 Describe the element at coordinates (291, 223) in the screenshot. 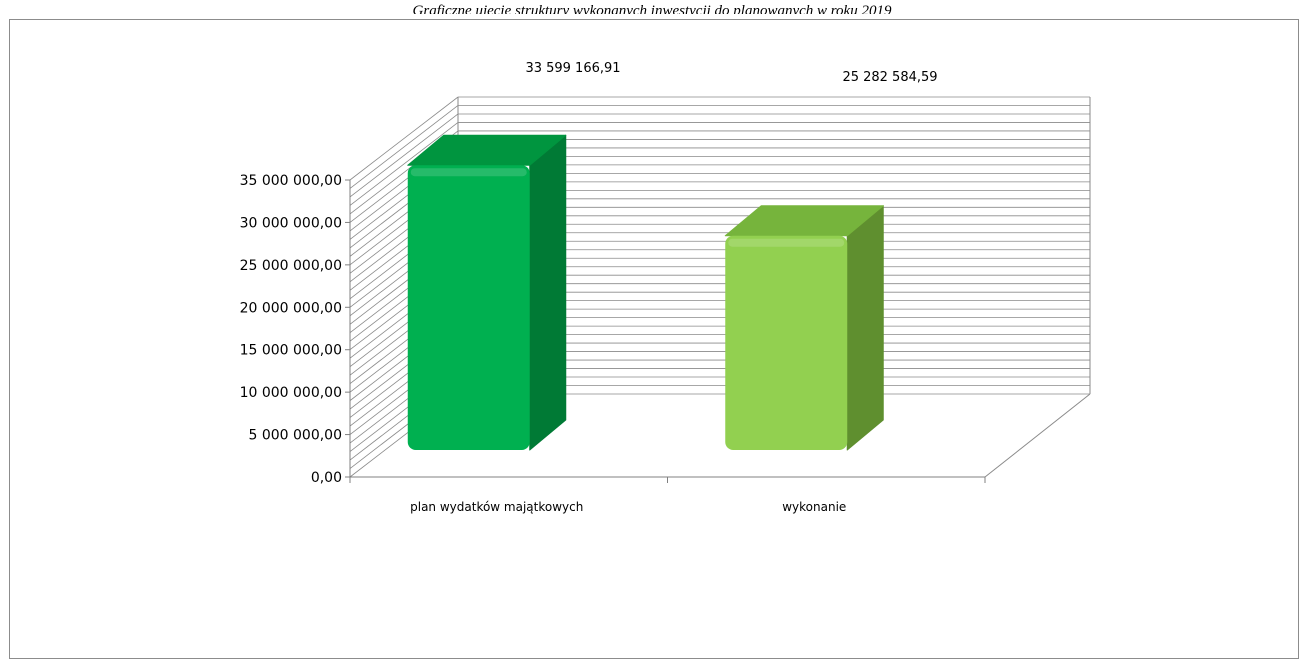

I see `y-tick-label: 30 000 000,00` at that location.